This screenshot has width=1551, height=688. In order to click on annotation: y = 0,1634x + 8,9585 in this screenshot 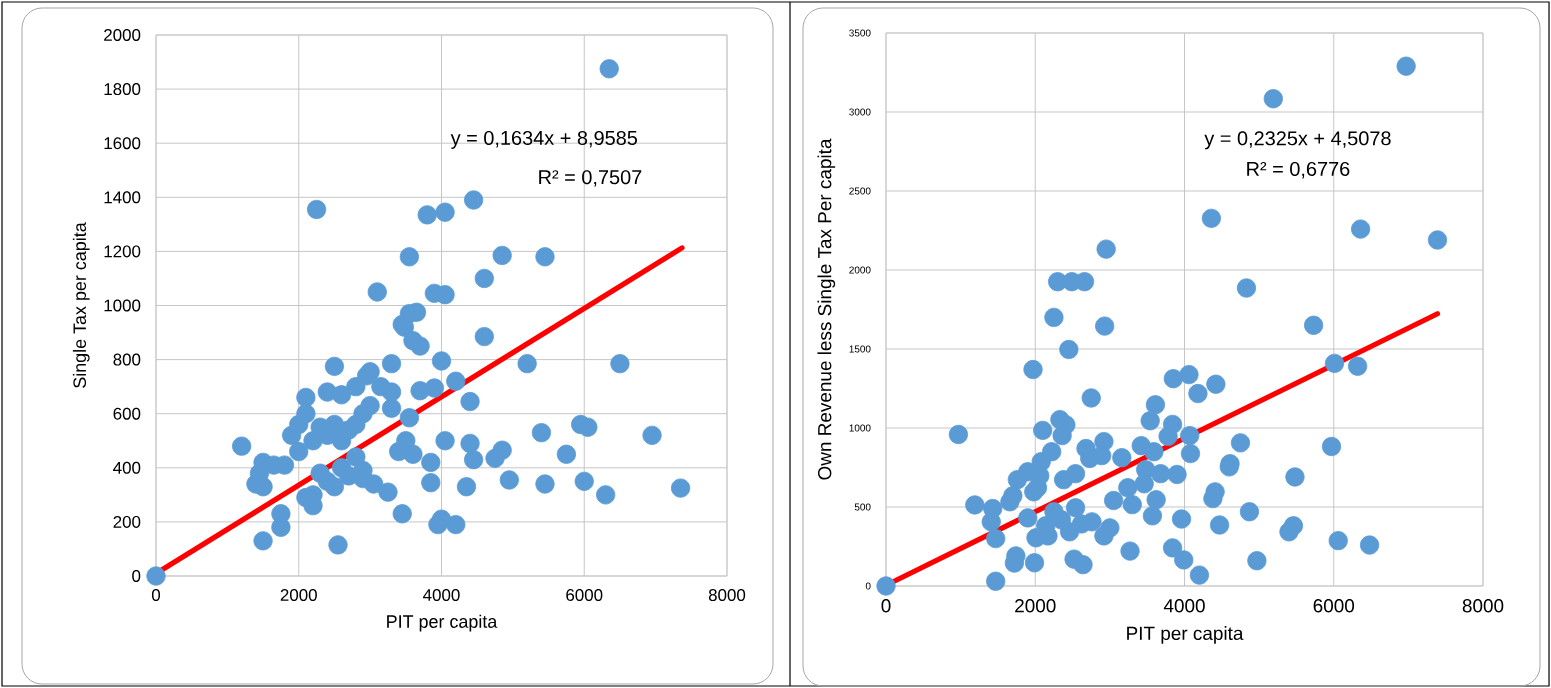, I will do `click(544, 139)`.